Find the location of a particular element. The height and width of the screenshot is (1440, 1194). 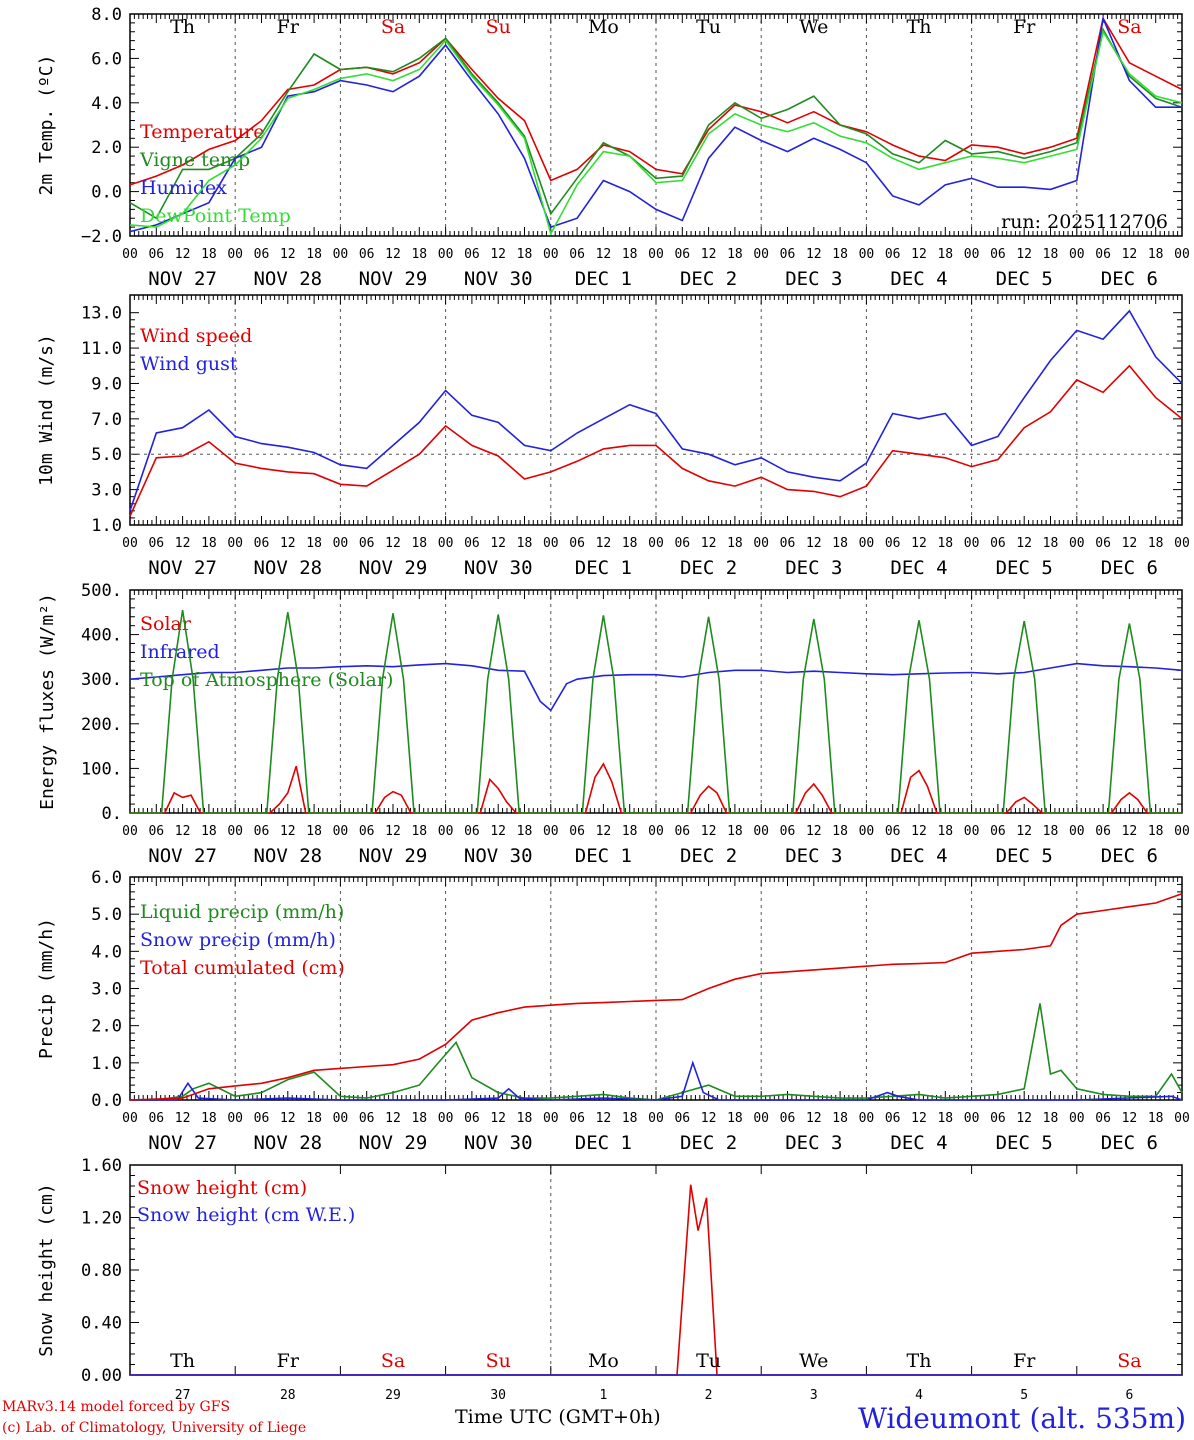

panel-temp-date-label: DEC 3 is located at coordinates (813, 279).